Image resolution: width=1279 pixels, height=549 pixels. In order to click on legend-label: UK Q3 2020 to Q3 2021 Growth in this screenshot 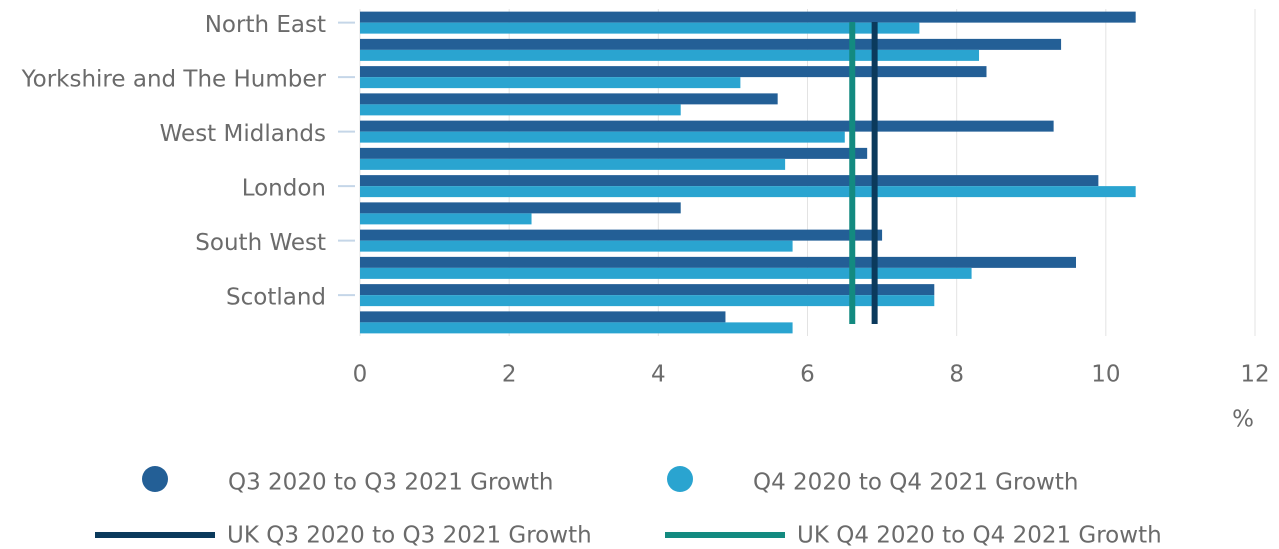, I will do `click(409, 536)`.